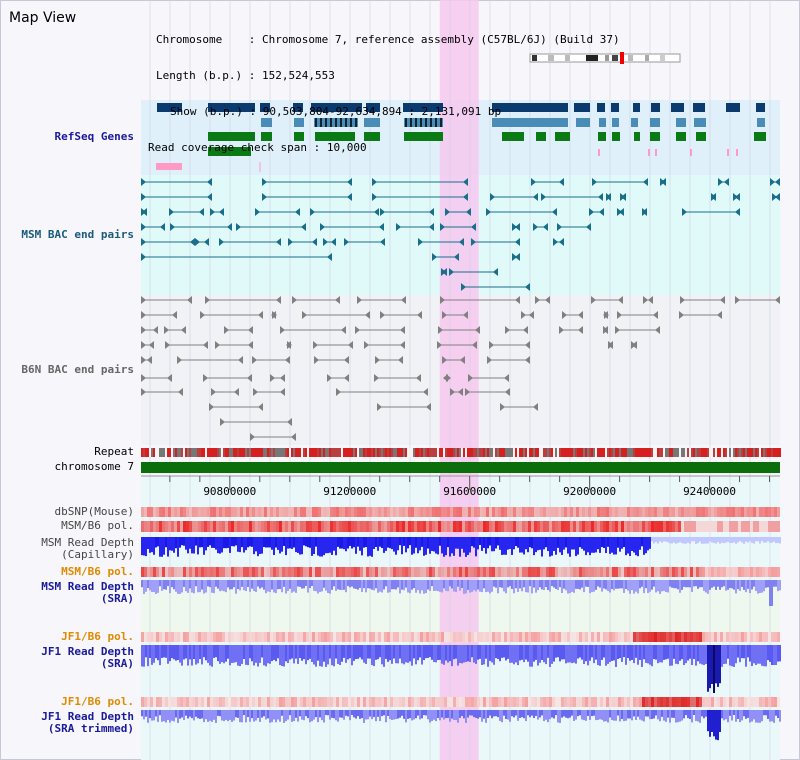  Describe the element at coordinates (94, 136) in the screenshot. I see `track-label-refseq: RefSeq Genes` at that location.